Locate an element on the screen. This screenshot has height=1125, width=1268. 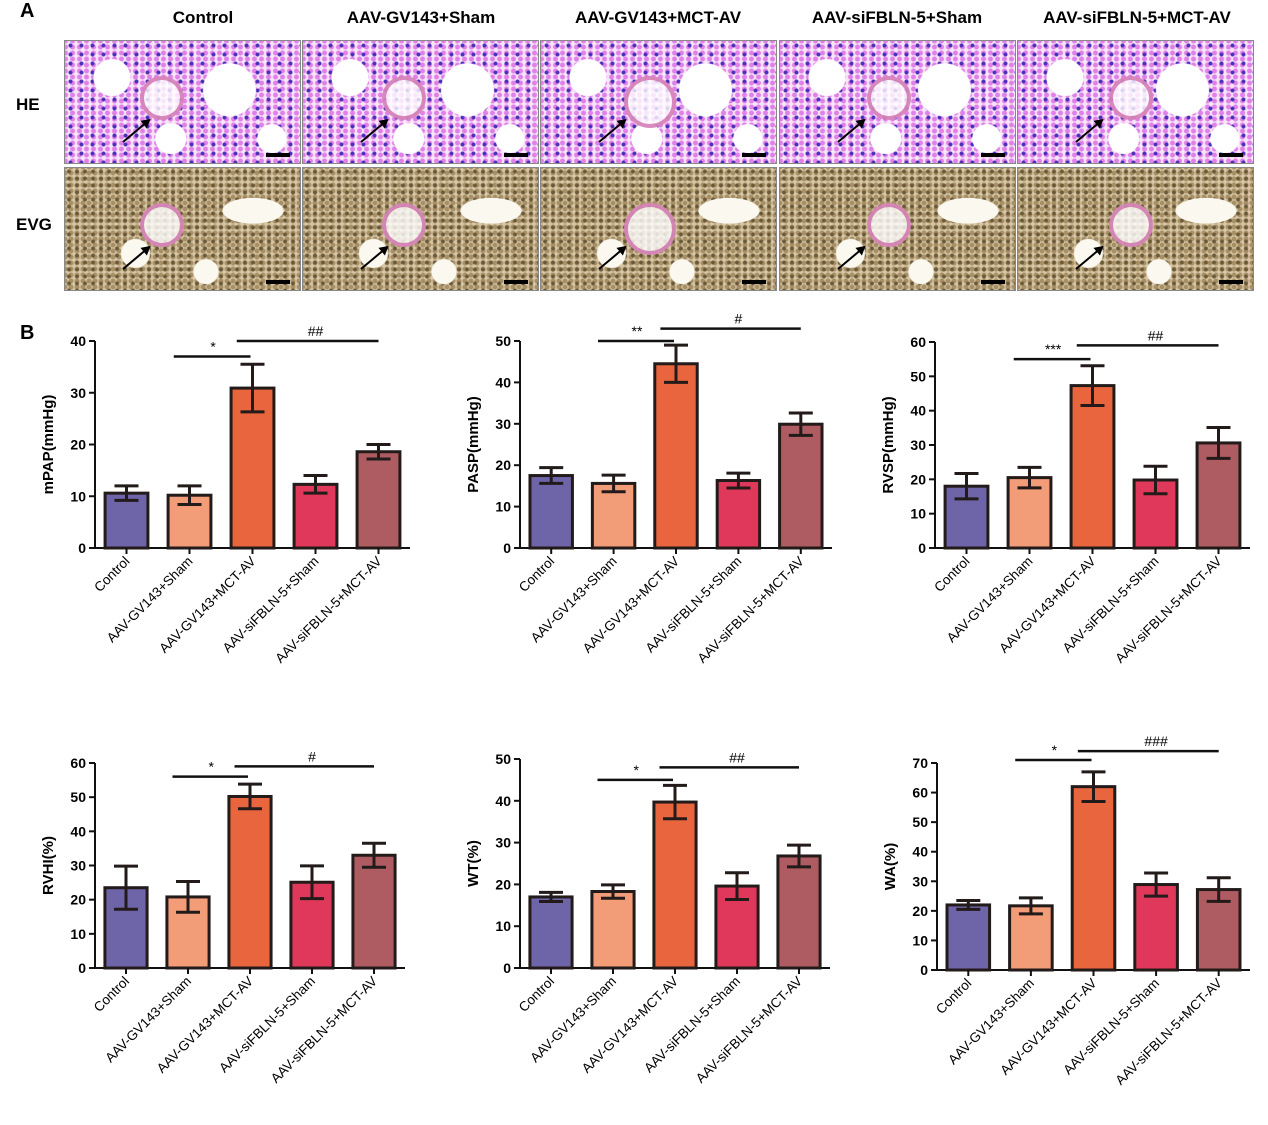
y-axis-title: mPAP(mmHg) is located at coordinates (48, 445).